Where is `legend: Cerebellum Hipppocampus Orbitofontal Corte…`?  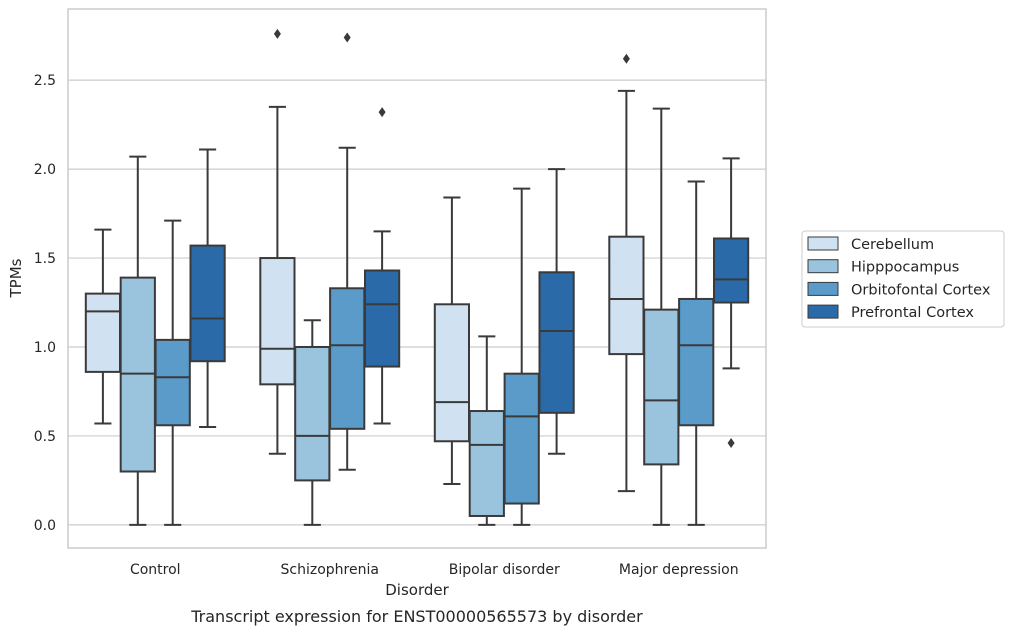
legend: Cerebellum Hipppocampus Orbitofontal Corte… is located at coordinates (903, 279).